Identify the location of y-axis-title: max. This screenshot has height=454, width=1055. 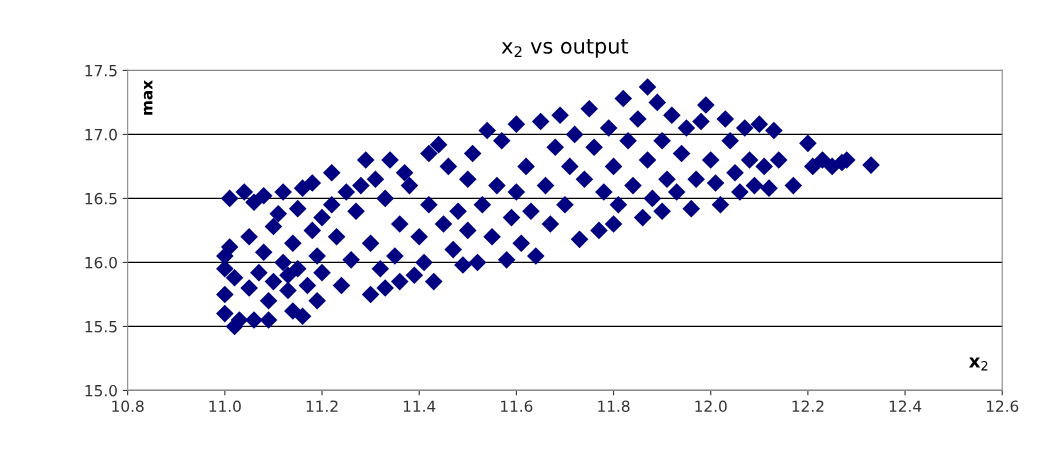
(148, 97).